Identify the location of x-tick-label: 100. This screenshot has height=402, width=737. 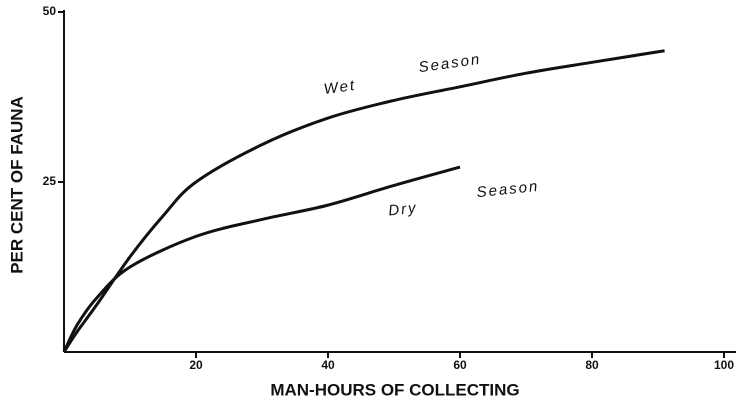
(724, 365).